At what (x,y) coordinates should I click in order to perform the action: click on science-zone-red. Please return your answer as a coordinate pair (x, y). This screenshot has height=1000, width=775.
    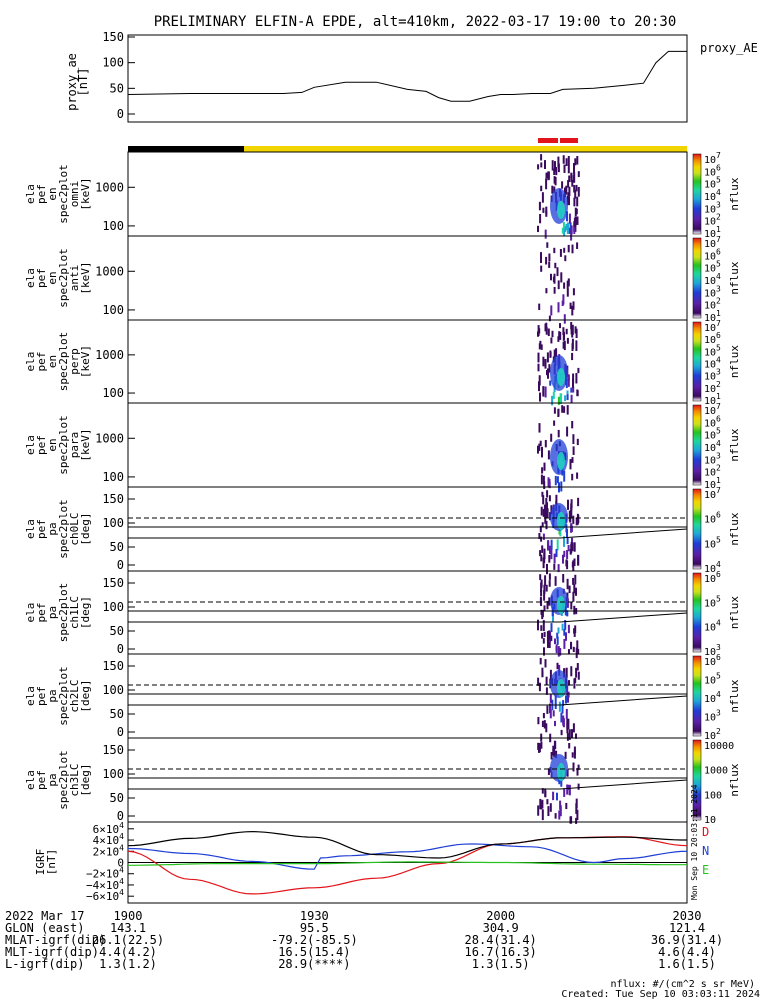
    Looking at the image, I should click on (569, 140).